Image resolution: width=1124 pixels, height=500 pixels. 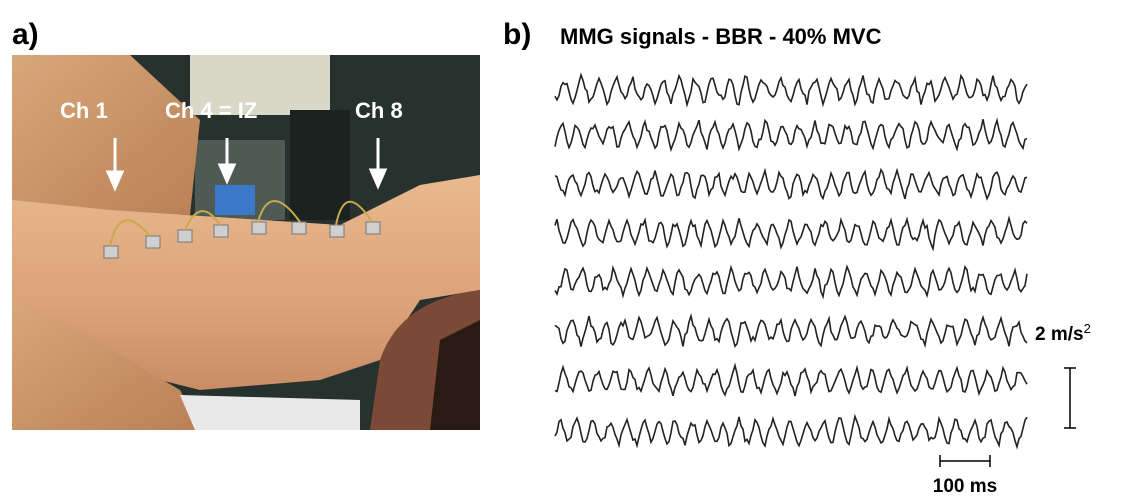 I want to click on amplitude-scale-label: 2 m/s2, so click(x=1063, y=333).